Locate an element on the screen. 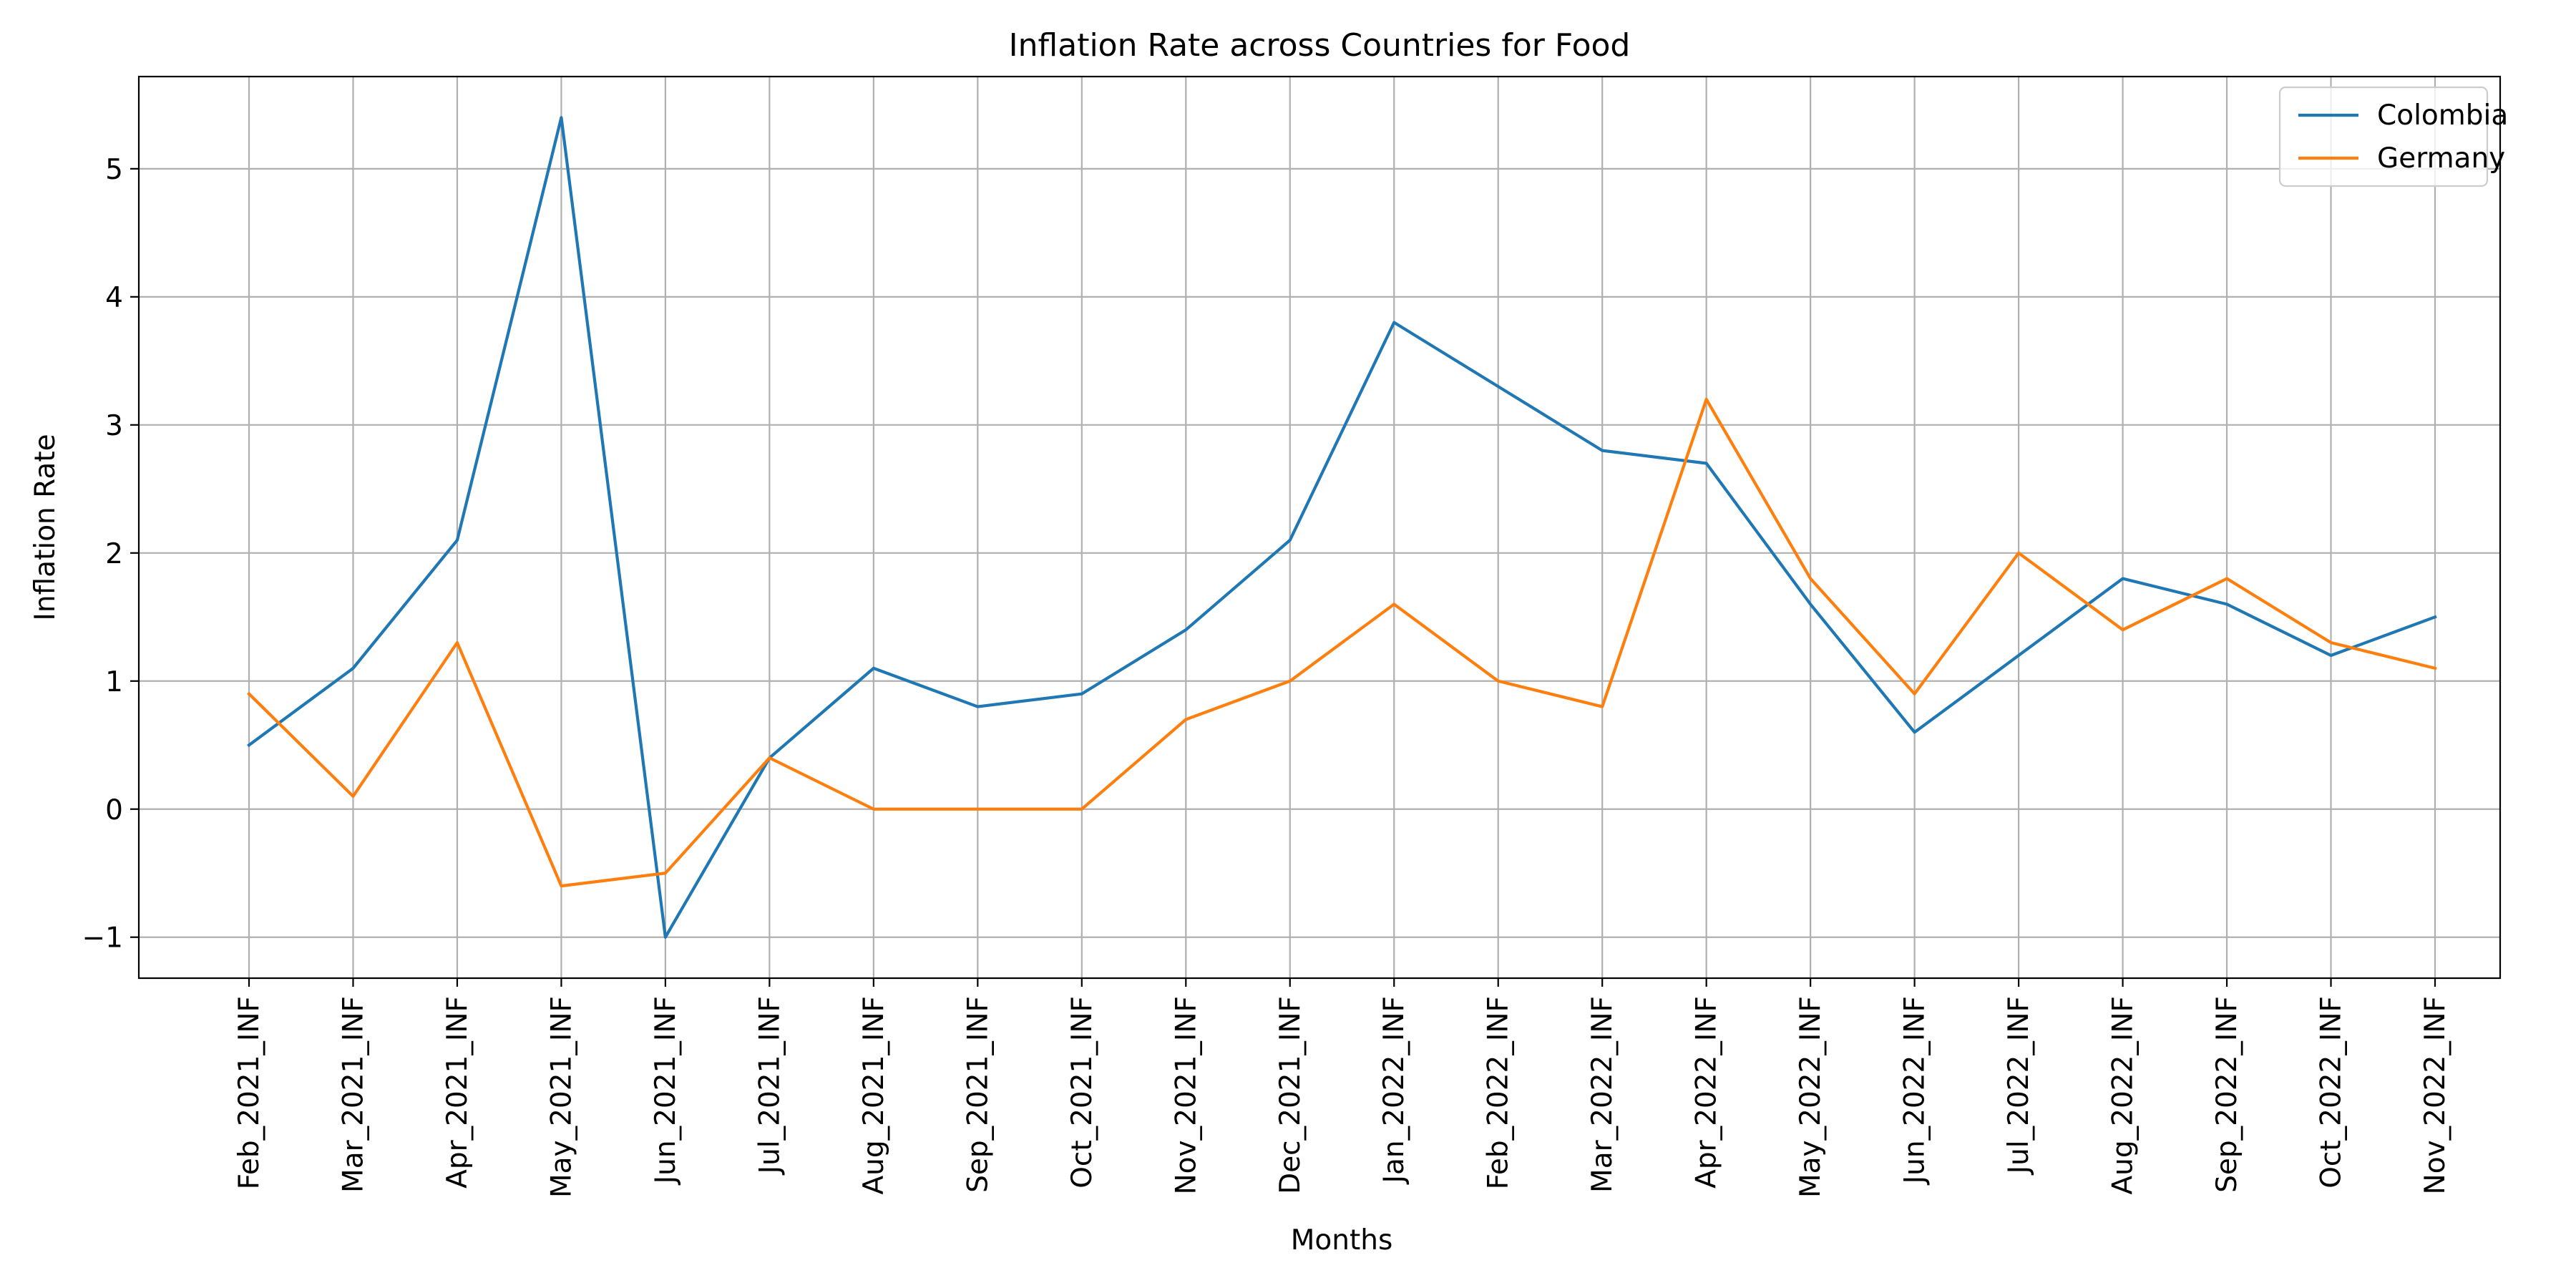 The image size is (2576, 1288). x-tick-label: Jul_2021_INF is located at coordinates (769, 1086).